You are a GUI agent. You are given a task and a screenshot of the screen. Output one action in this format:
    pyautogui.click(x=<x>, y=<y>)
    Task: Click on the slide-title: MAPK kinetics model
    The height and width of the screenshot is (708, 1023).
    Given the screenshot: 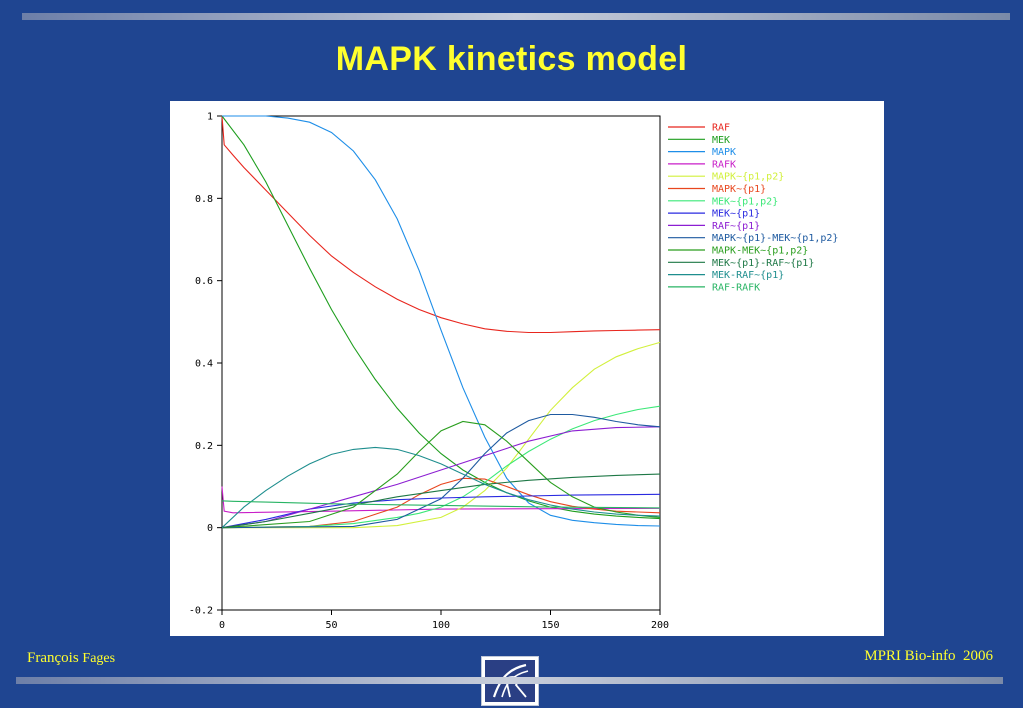 What is the action you would take?
    pyautogui.click(x=511, y=59)
    